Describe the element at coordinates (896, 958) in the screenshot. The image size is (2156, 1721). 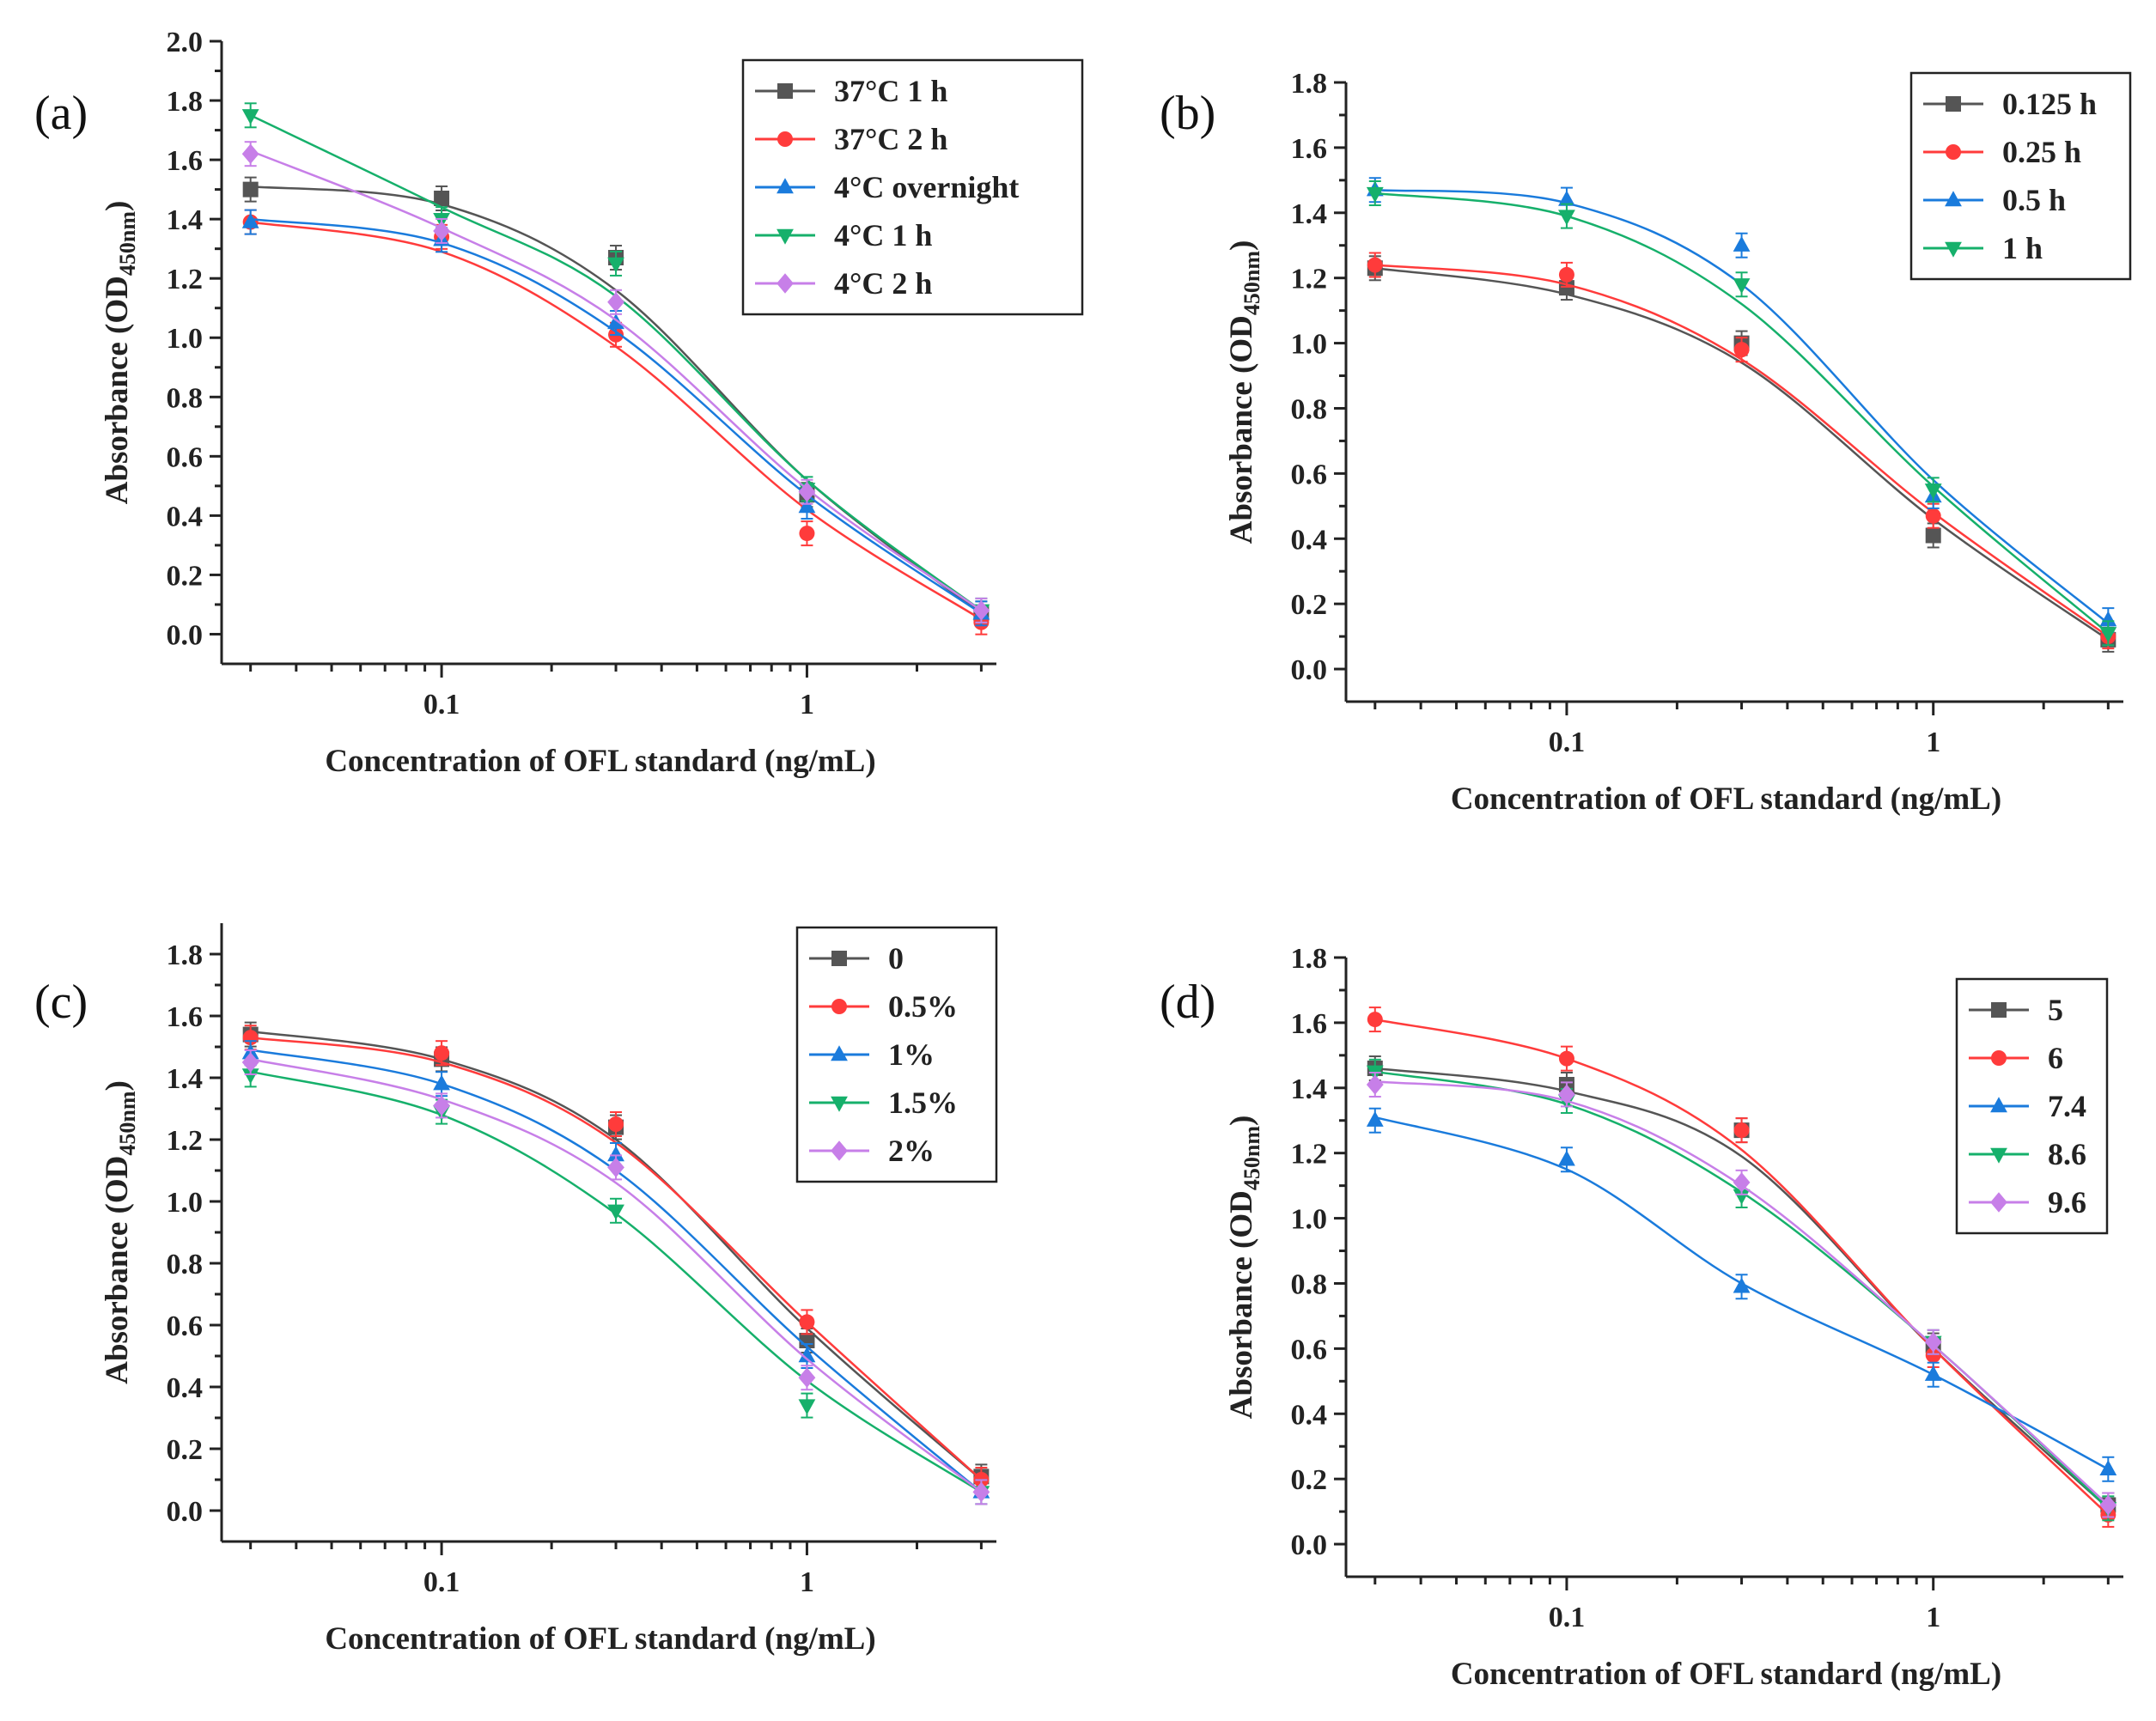
I see `legend-label: 0` at that location.